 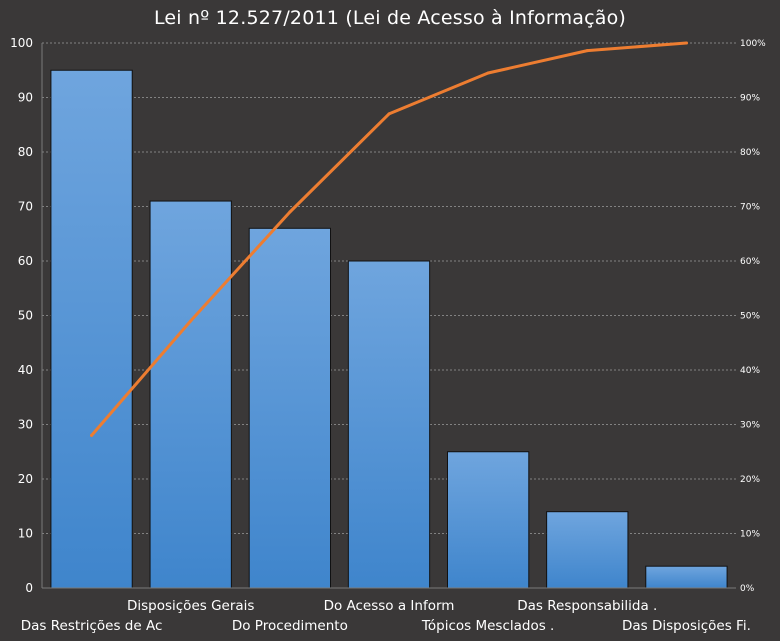 What do you see at coordinates (92, 626) in the screenshot?
I see `x-category-label: Das Restrições de Ac` at bounding box center [92, 626].